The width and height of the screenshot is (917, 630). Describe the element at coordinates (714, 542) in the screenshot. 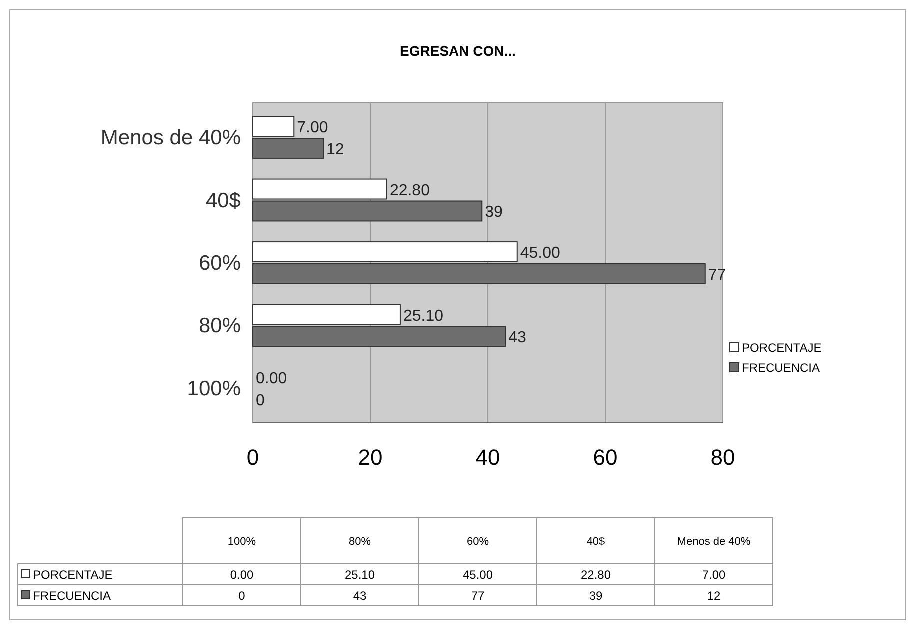

I see `category-label: Menos de 40%` at that location.